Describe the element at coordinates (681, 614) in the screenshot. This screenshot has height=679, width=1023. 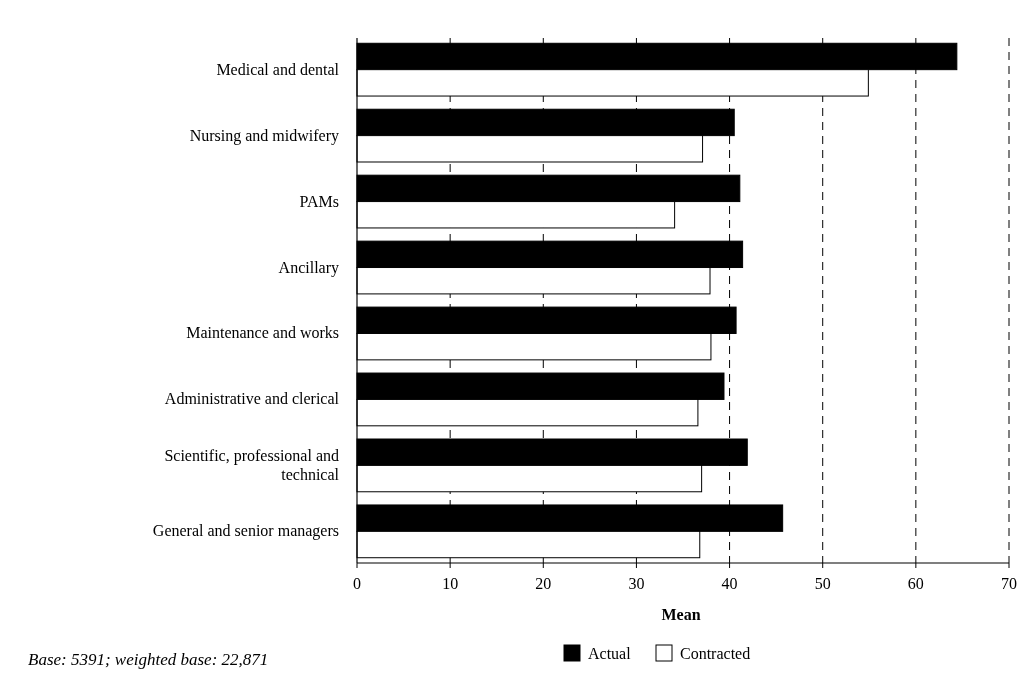
I see `x-axis-title: Mean` at that location.